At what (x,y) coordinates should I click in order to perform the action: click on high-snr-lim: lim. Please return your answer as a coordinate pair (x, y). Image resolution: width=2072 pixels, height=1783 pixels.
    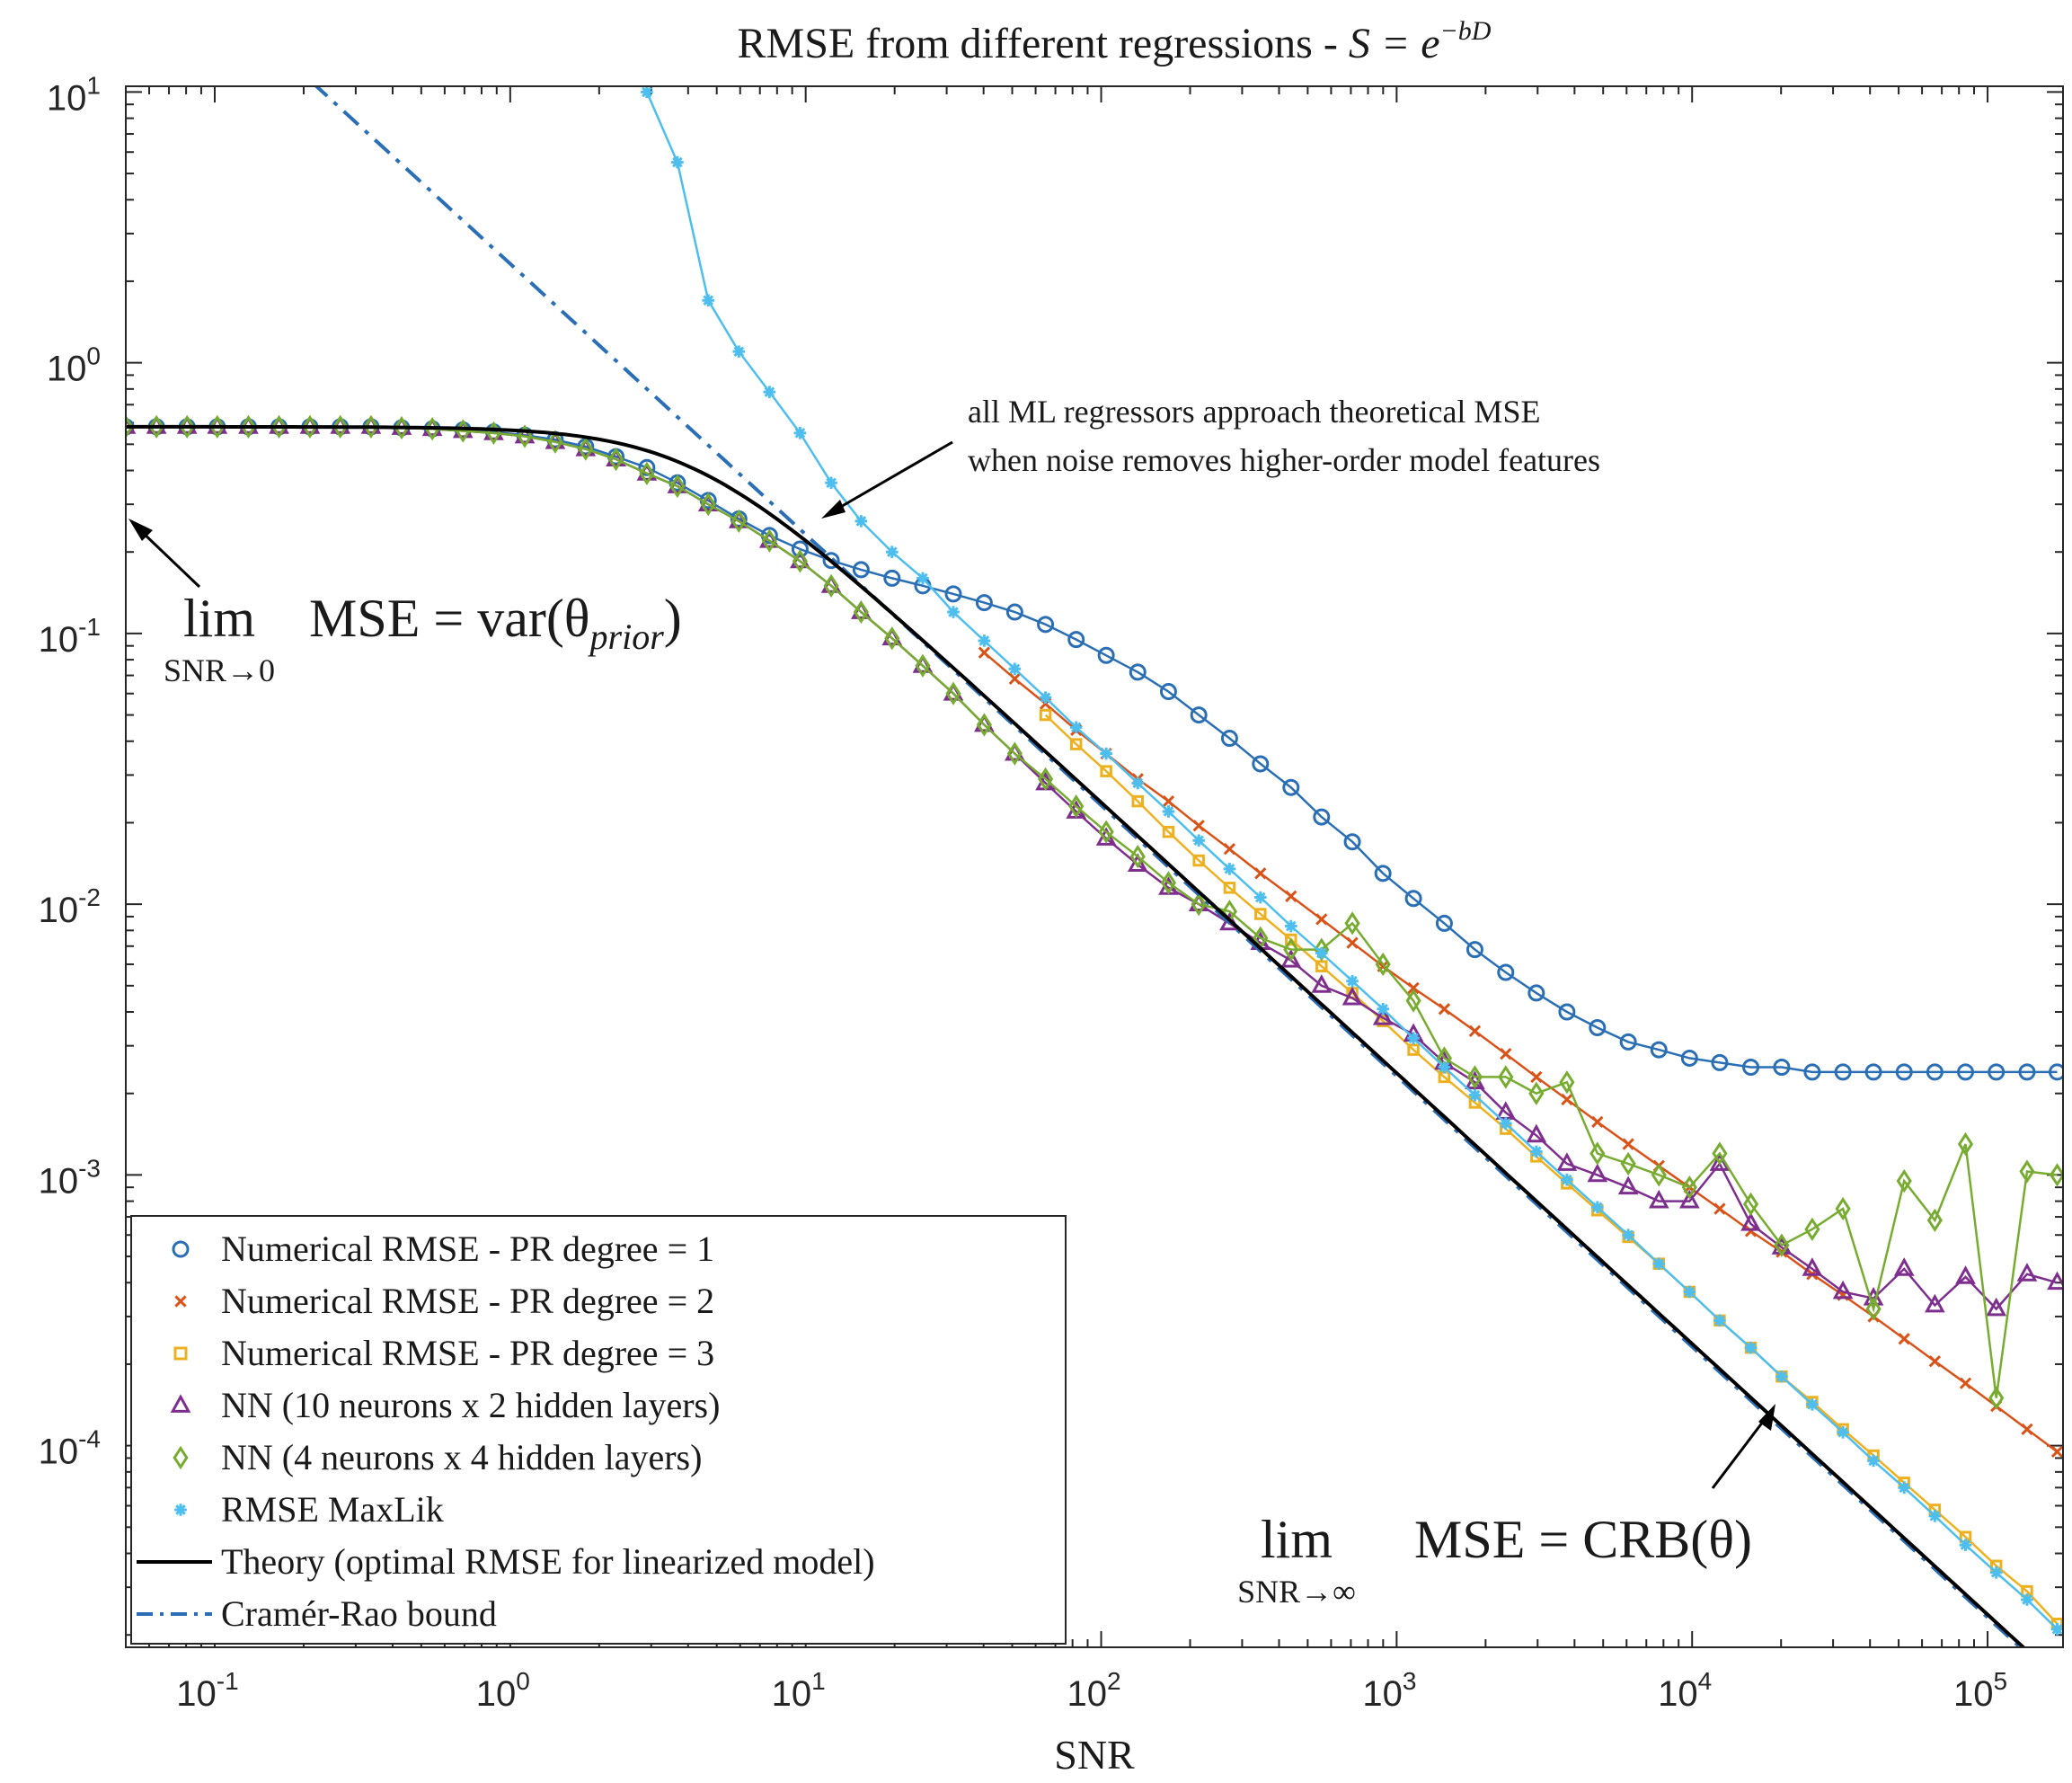
    Looking at the image, I should click on (1297, 1539).